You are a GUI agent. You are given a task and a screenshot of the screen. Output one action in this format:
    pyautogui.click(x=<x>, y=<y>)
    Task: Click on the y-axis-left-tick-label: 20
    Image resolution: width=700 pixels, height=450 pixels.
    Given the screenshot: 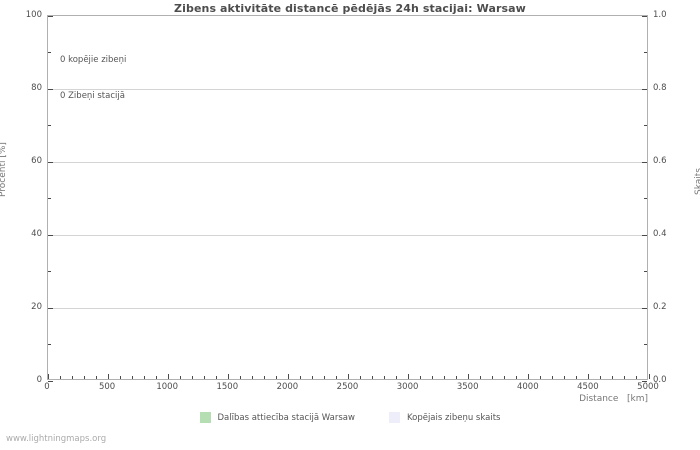 What is the action you would take?
    pyautogui.click(x=36, y=307)
    